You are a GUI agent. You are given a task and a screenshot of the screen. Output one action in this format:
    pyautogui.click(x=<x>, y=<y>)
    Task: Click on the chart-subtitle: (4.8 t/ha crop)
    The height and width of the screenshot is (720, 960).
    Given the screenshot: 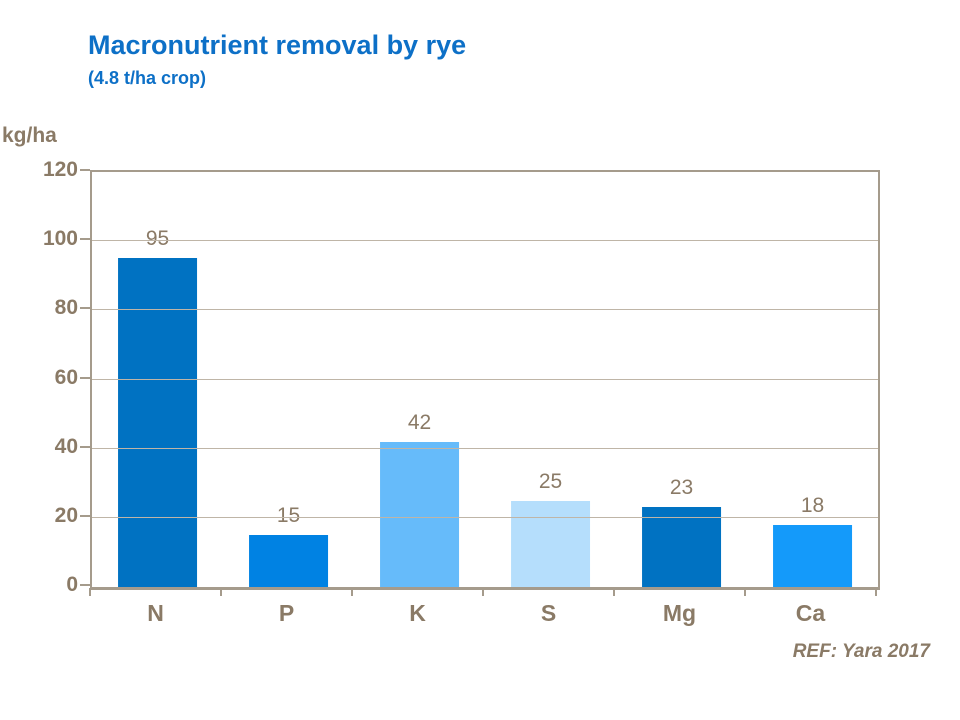 What is the action you would take?
    pyautogui.click(x=147, y=78)
    